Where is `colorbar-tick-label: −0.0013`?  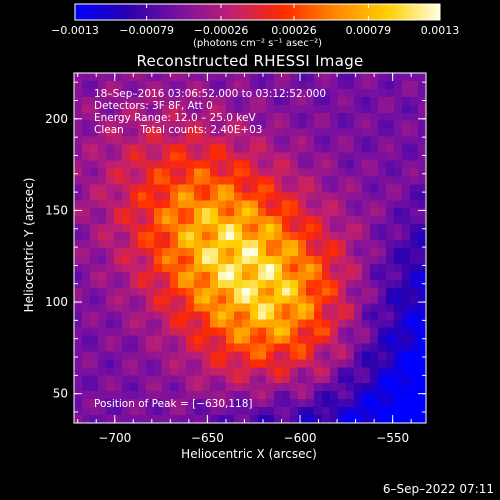
colorbar-tick-label: −0.0013 is located at coordinates (75, 30).